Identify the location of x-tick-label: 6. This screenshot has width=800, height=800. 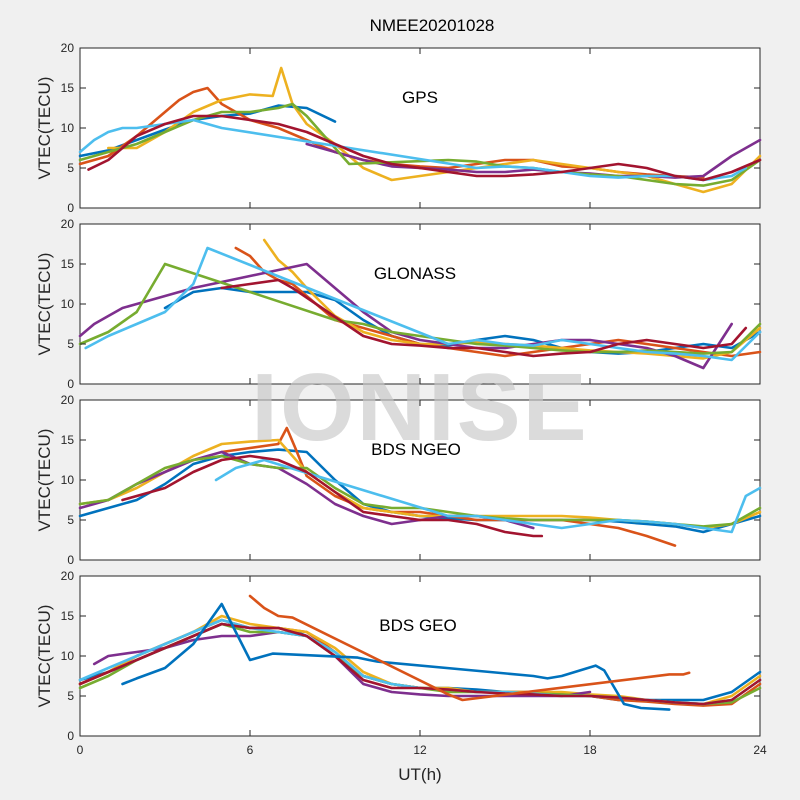
(250, 750).